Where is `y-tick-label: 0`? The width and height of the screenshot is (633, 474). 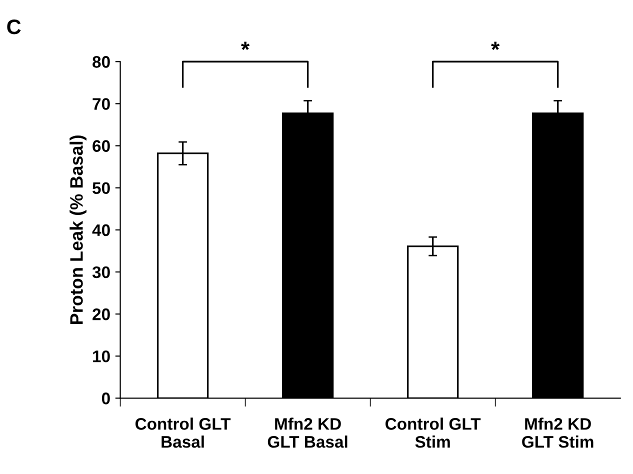 y-tick-label: 0 is located at coordinates (106, 398).